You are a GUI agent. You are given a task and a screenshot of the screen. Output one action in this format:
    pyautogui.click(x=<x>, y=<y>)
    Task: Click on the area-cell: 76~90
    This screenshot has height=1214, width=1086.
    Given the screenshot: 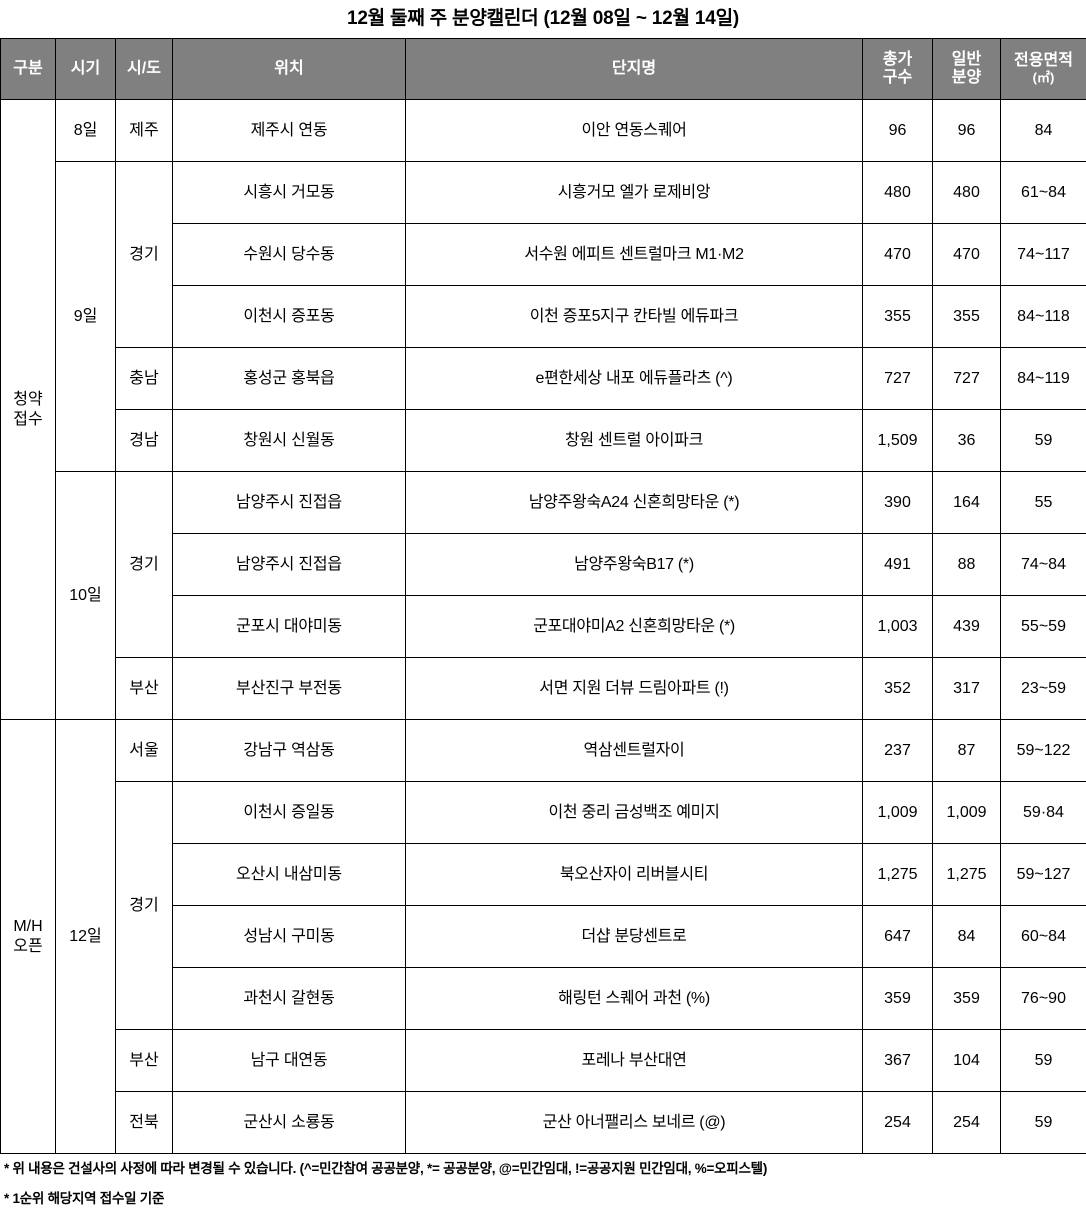 What is the action you would take?
    pyautogui.click(x=1043, y=999)
    